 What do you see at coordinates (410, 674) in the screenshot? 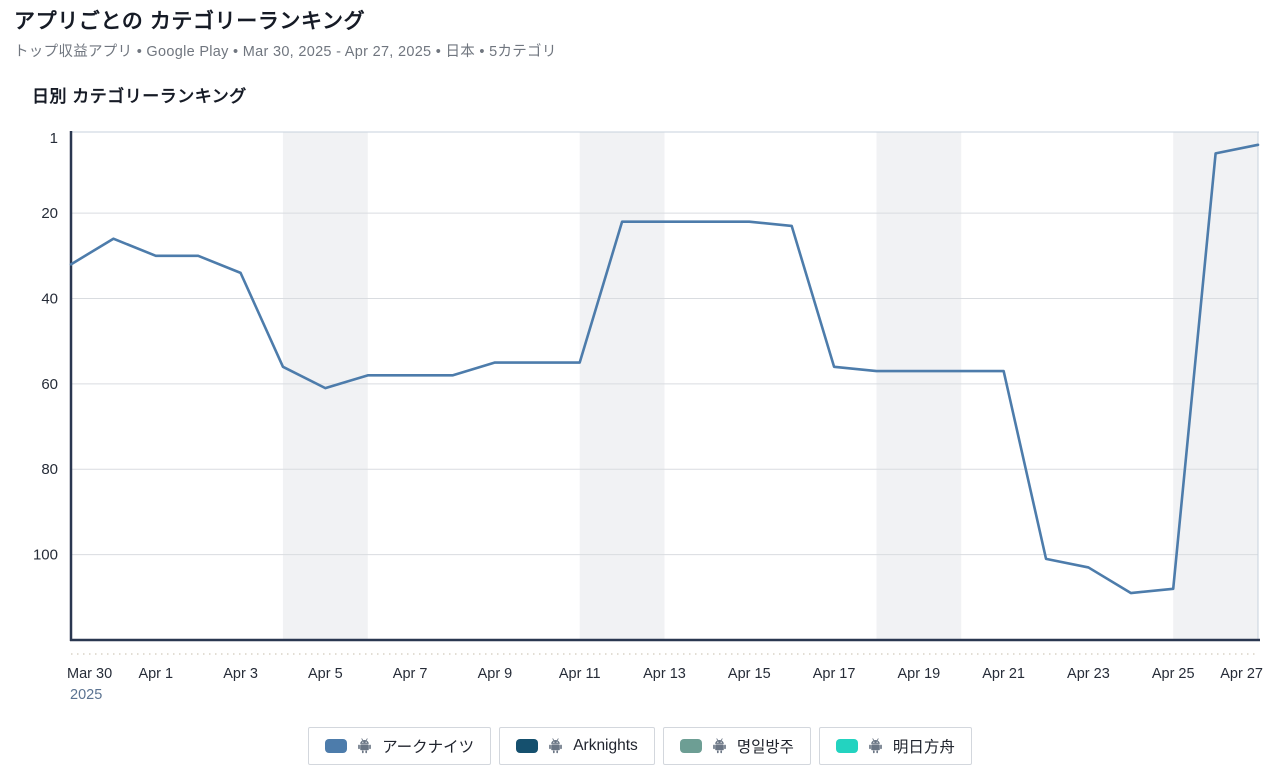
I see `x-tick-label: Apr 7` at bounding box center [410, 674].